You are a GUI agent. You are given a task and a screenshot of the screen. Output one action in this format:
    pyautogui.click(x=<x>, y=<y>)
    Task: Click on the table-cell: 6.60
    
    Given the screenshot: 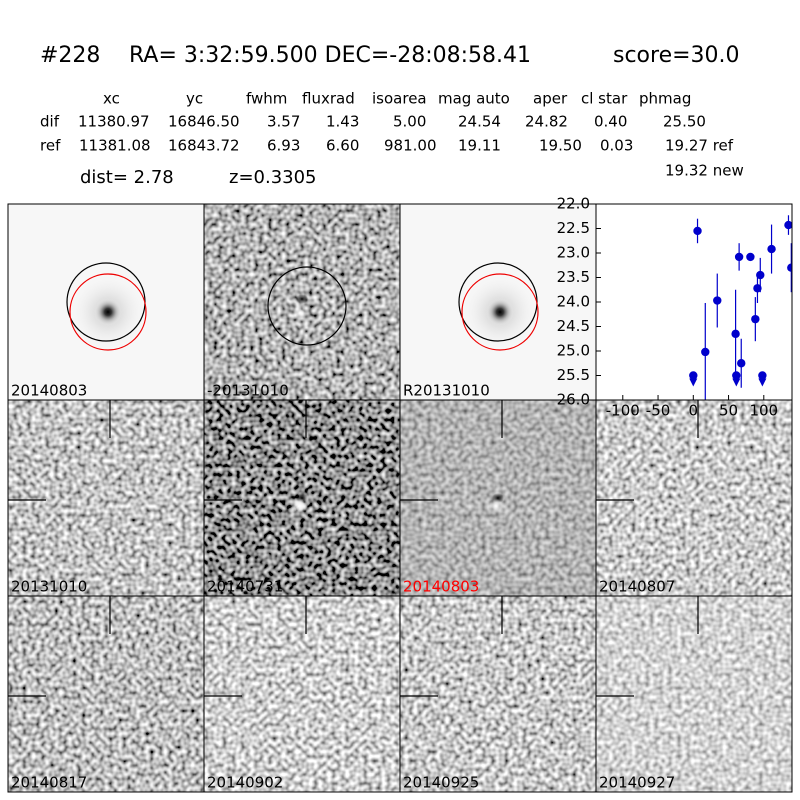 What is the action you would take?
    pyautogui.click(x=342, y=146)
    